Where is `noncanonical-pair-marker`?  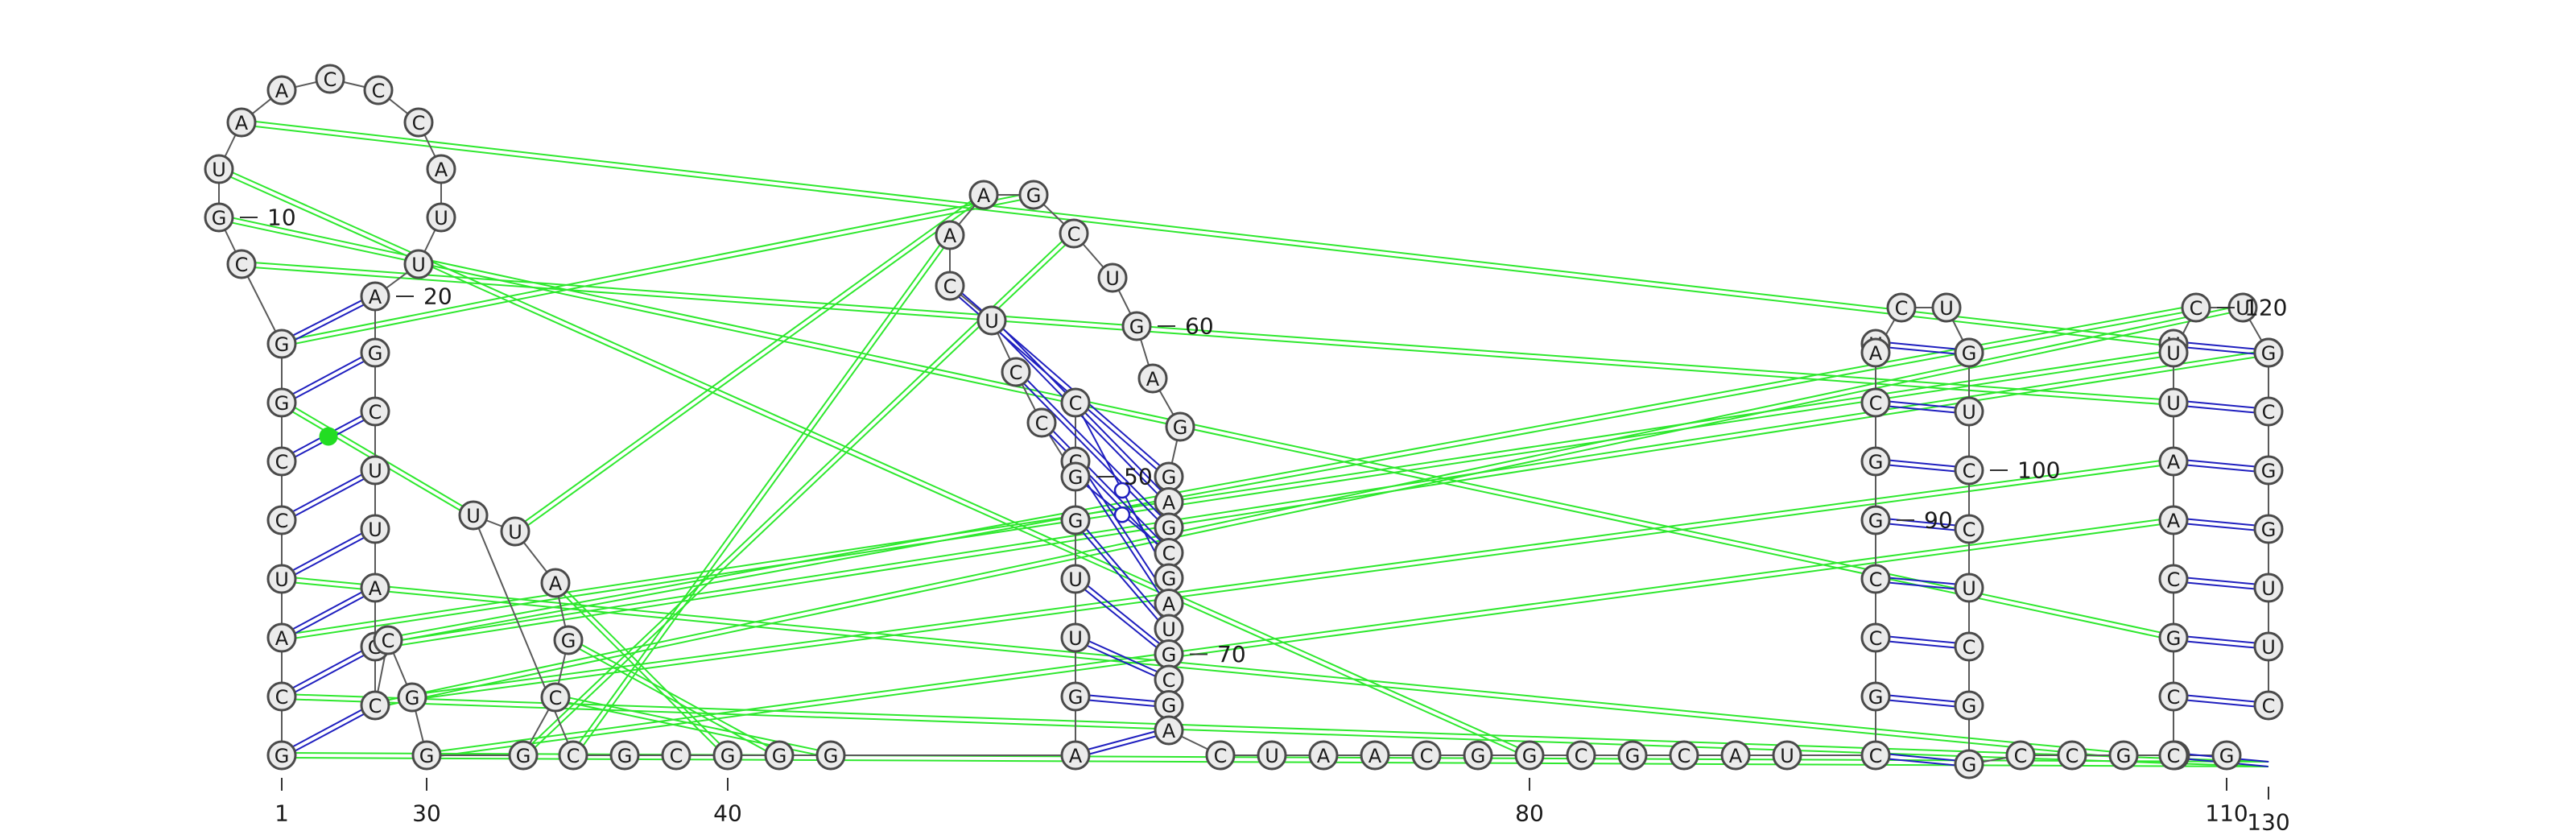 noncanonical-pair-marker is located at coordinates (328, 436).